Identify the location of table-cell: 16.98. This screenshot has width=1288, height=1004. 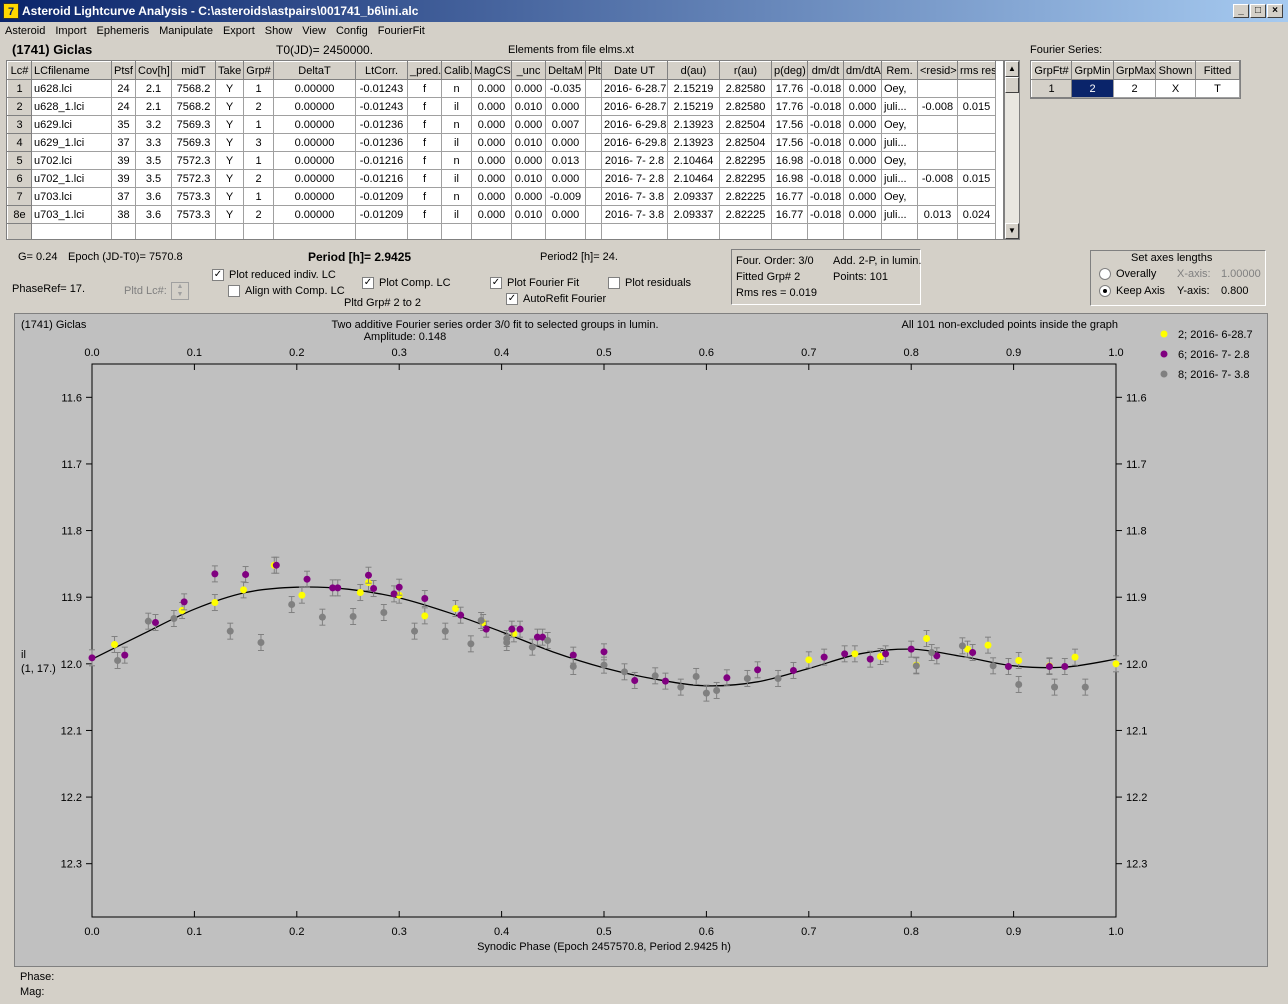
(789, 160).